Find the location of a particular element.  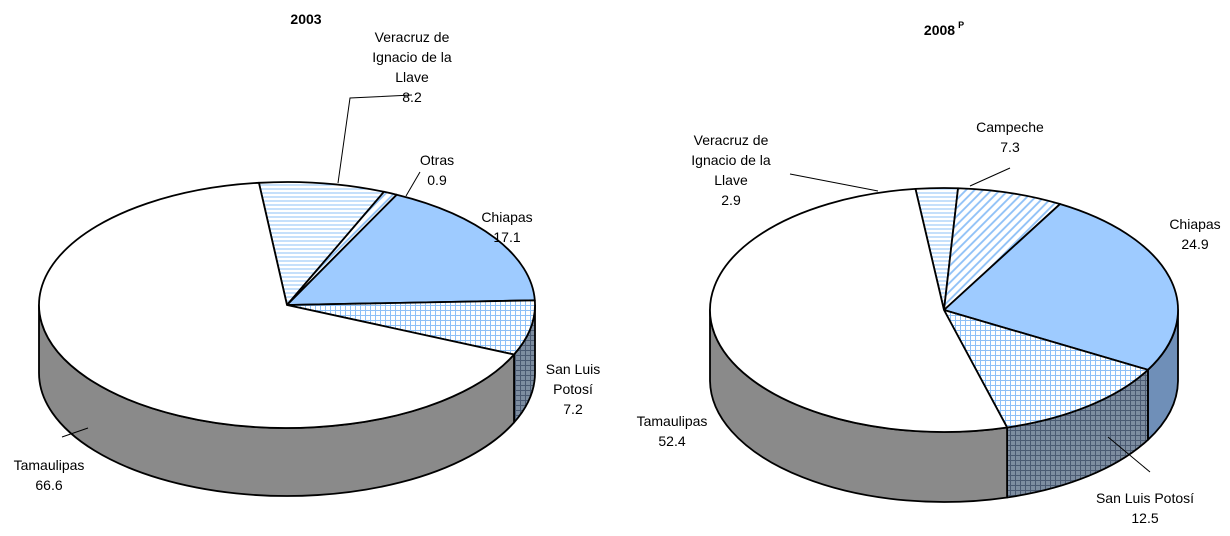

slice-name: Potosí is located at coordinates (573, 389).